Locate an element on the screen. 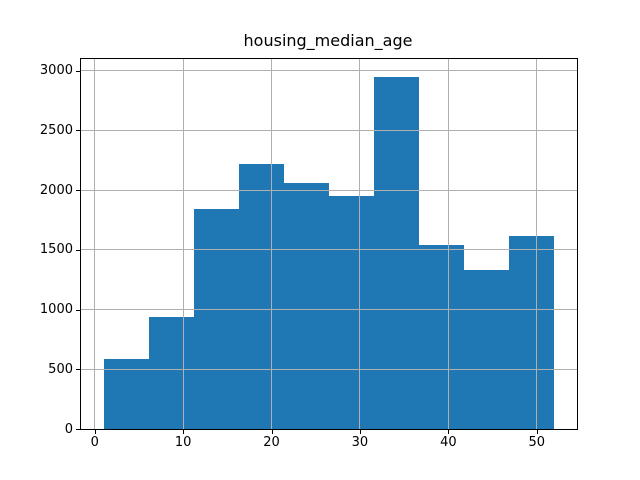 The width and height of the screenshot is (640, 480). y-tick-label: 0 is located at coordinates (68, 429).